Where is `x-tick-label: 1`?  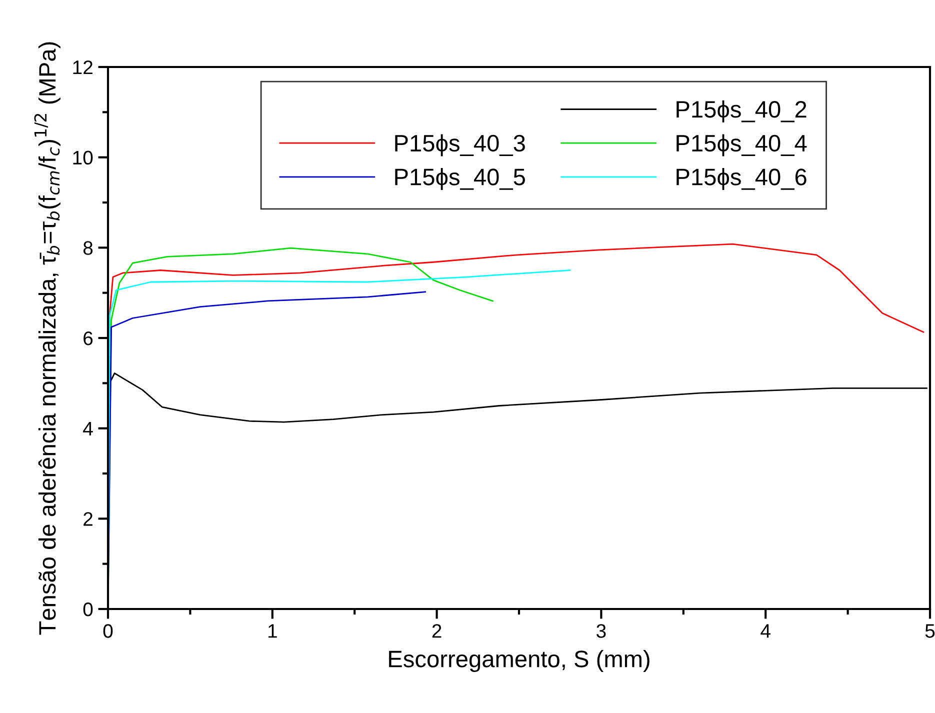 x-tick-label: 1 is located at coordinates (272, 631).